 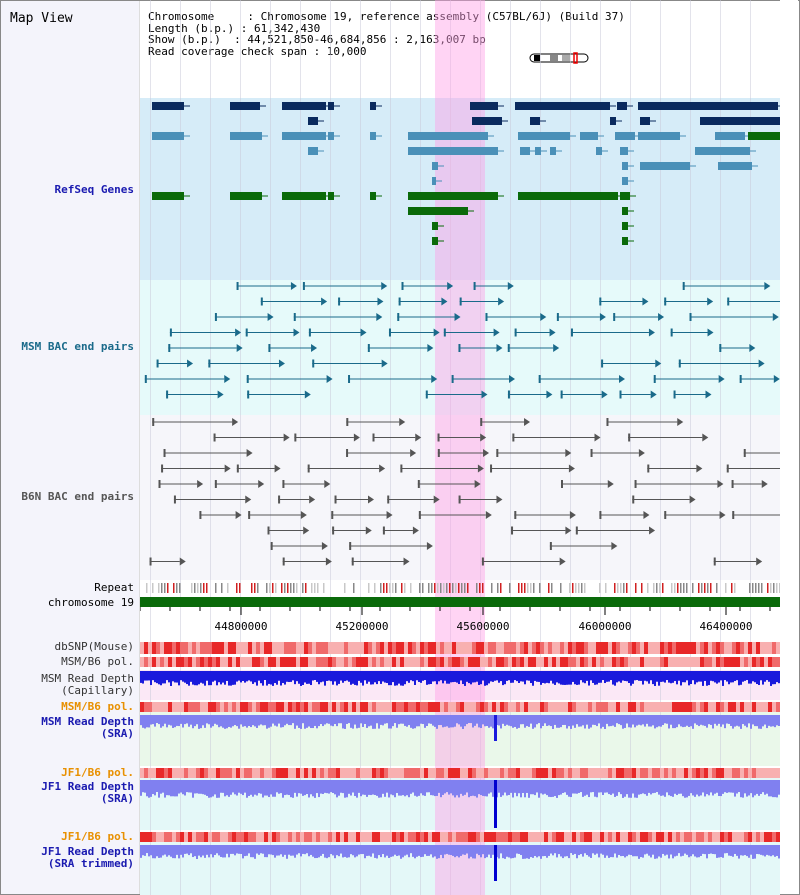 I want to click on dbsnp-label: dbSNP(Mouse), so click(x=94, y=646).